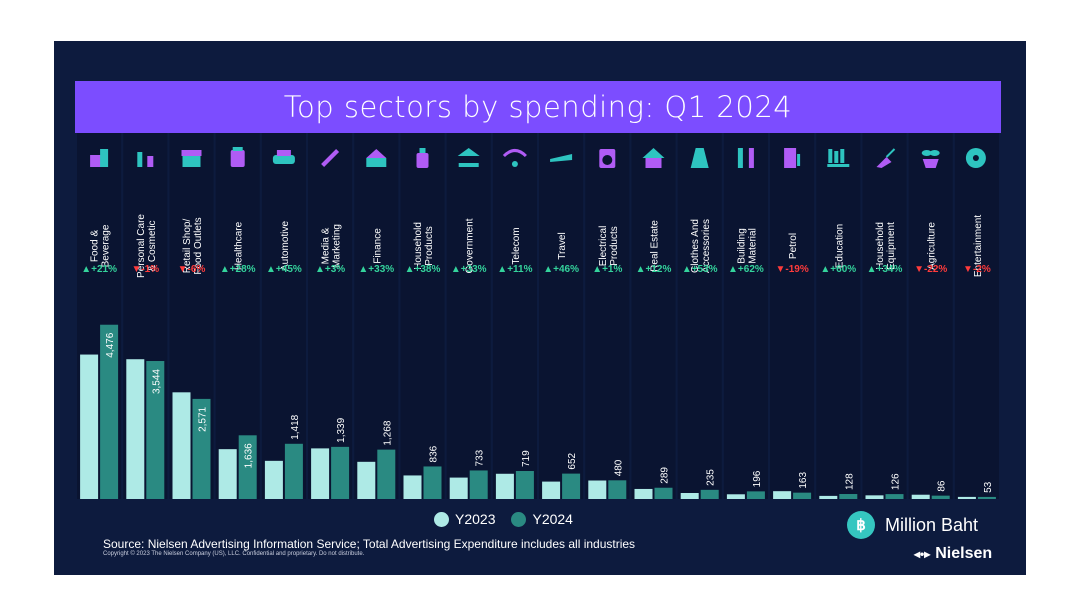 This screenshot has width=1080, height=613. I want to click on category-label: & Cosmetic, so click(152, 245).